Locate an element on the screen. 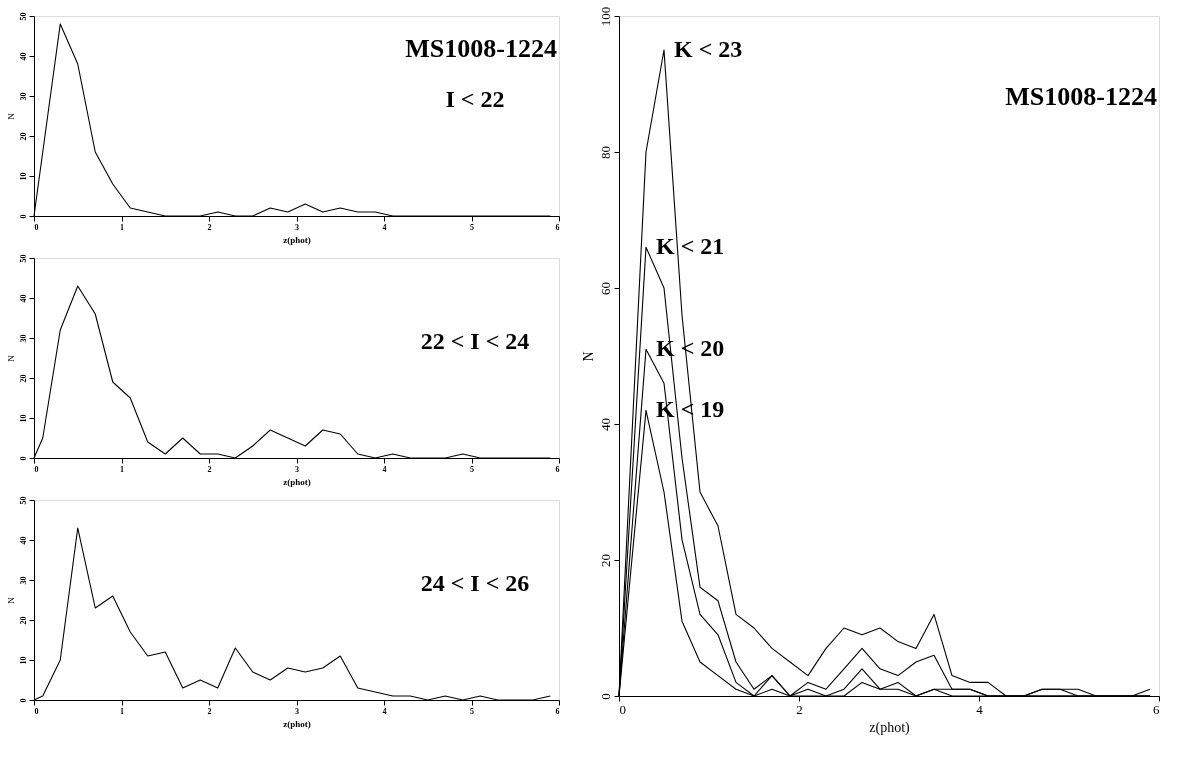 The width and height of the screenshot is (1198, 757). y-tick-label: 100 is located at coordinates (605, 16).